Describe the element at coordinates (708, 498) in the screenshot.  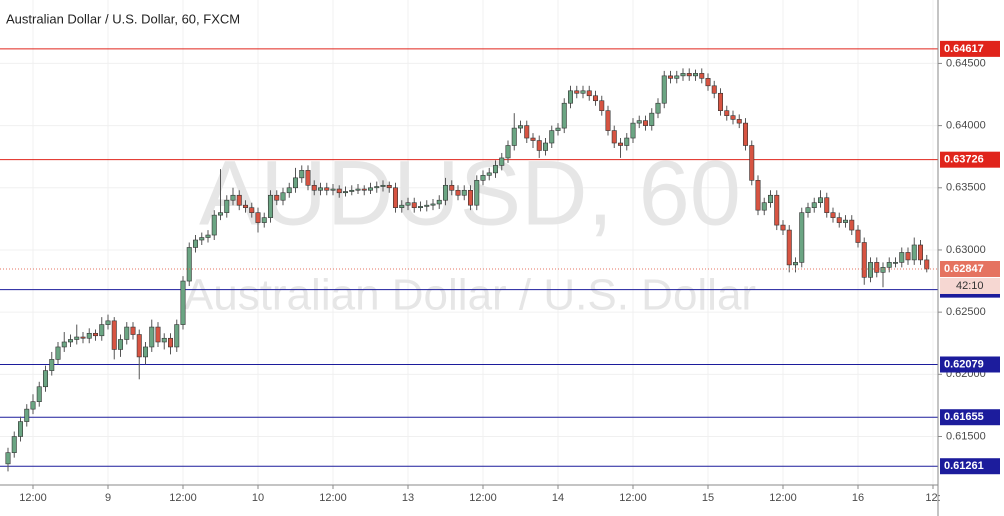
I see `x-tick-label: 15` at that location.